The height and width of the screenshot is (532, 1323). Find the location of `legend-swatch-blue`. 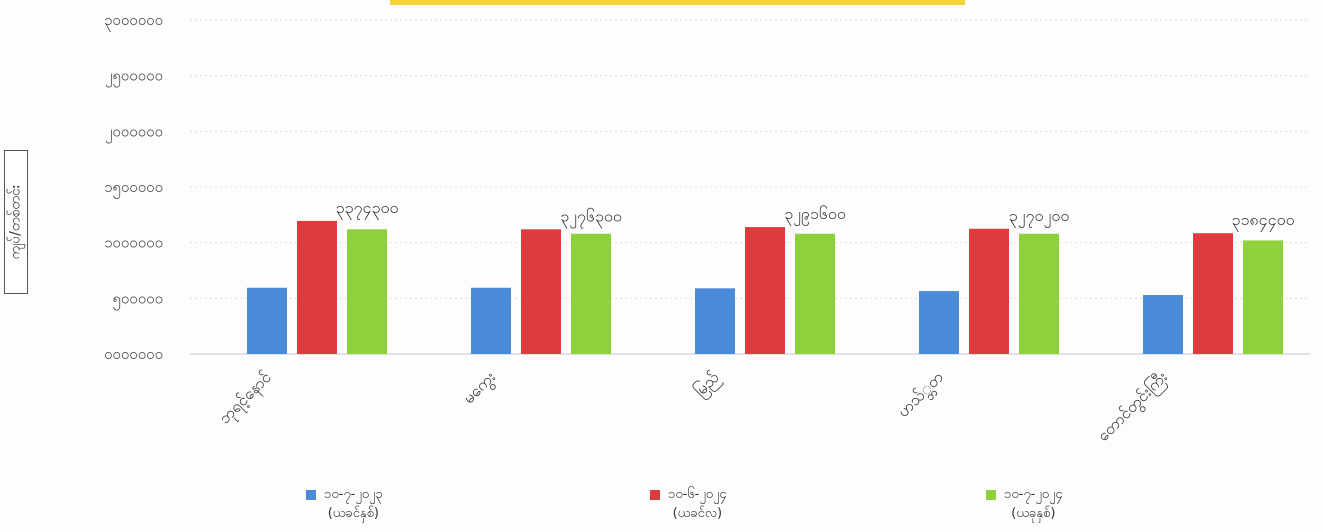

legend-swatch-blue is located at coordinates (311, 495).